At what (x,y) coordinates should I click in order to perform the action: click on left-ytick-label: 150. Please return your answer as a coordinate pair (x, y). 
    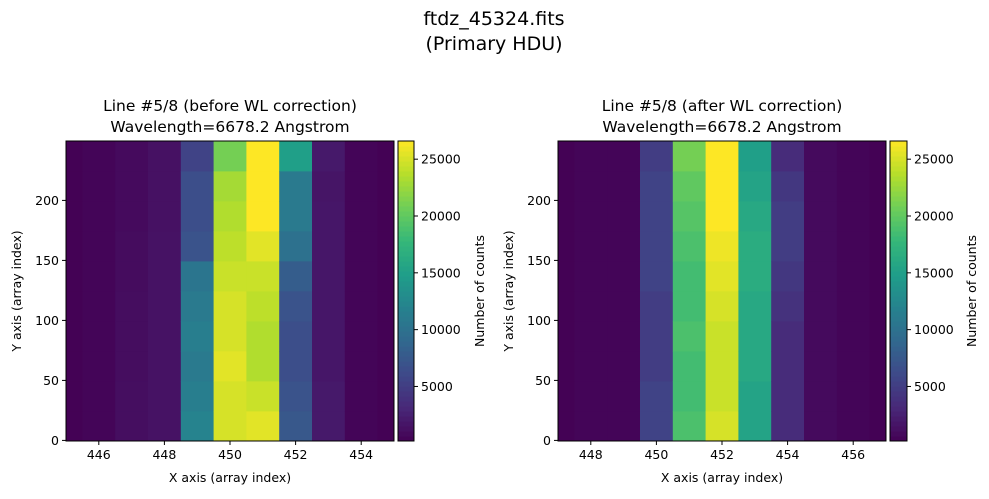
    Looking at the image, I should click on (47, 260).